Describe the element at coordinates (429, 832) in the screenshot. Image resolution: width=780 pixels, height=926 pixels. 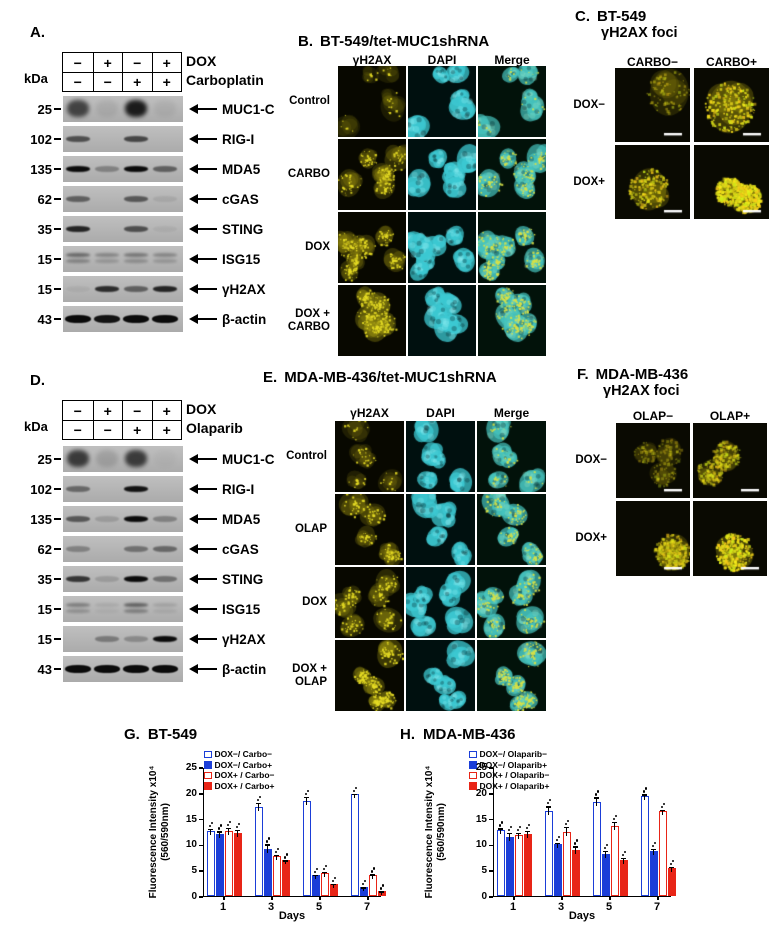
I see `y-axis-label-line1: Fluorescence Intensity x10⁴` at that location.